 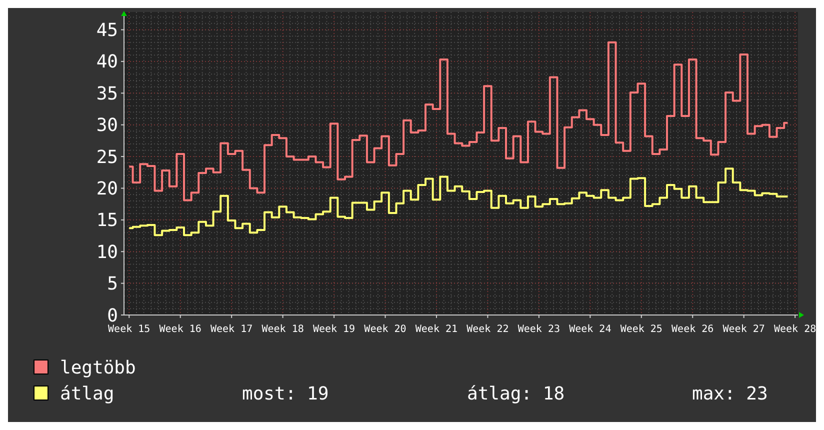 What do you see at coordinates (590, 329) in the screenshot?
I see `x-tick-label: Week 24` at bounding box center [590, 329].